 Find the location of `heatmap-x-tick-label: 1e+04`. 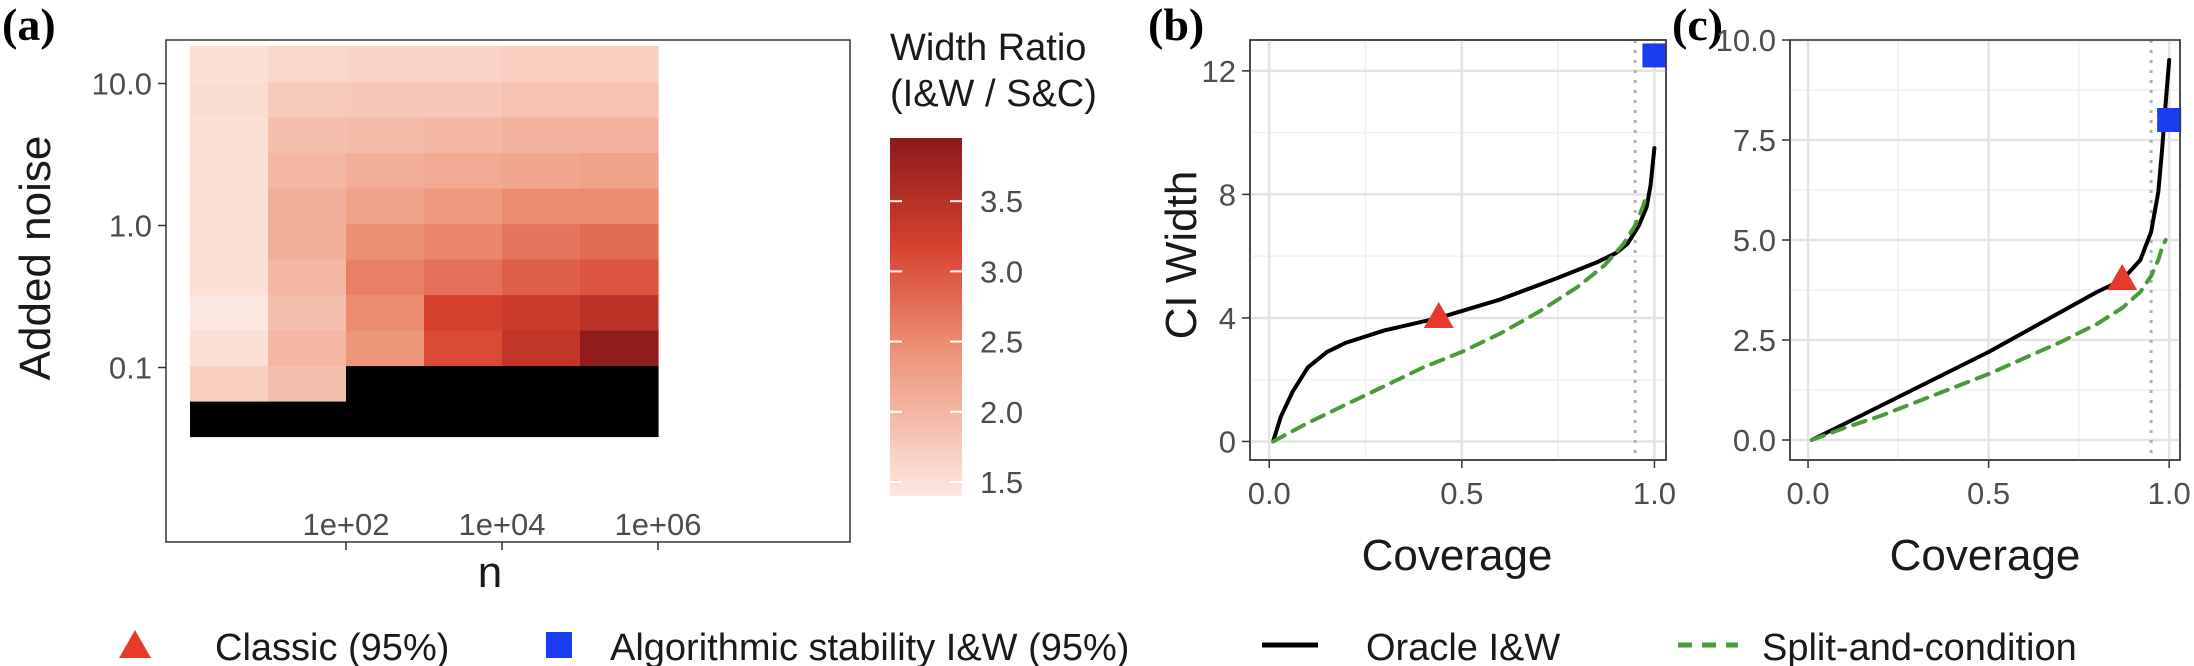

heatmap-x-tick-label: 1e+04 is located at coordinates (501, 524).